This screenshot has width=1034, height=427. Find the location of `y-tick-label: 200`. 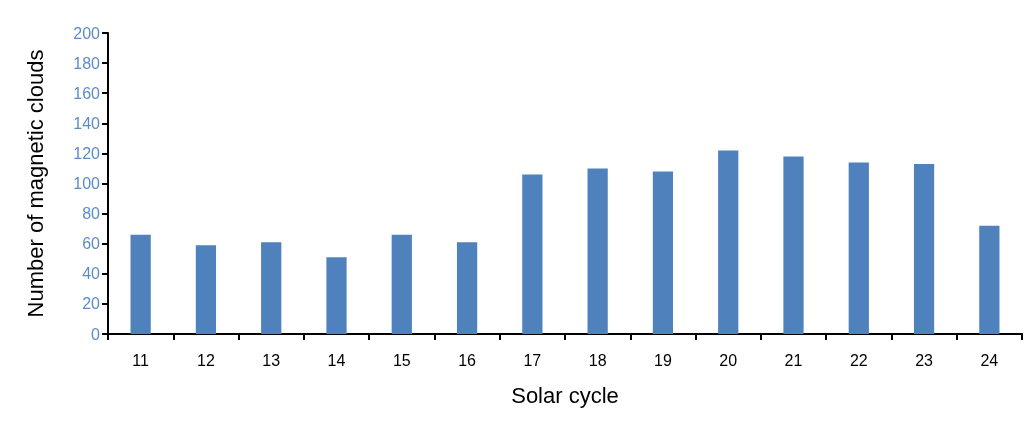

y-tick-label: 200 is located at coordinates (87, 33).